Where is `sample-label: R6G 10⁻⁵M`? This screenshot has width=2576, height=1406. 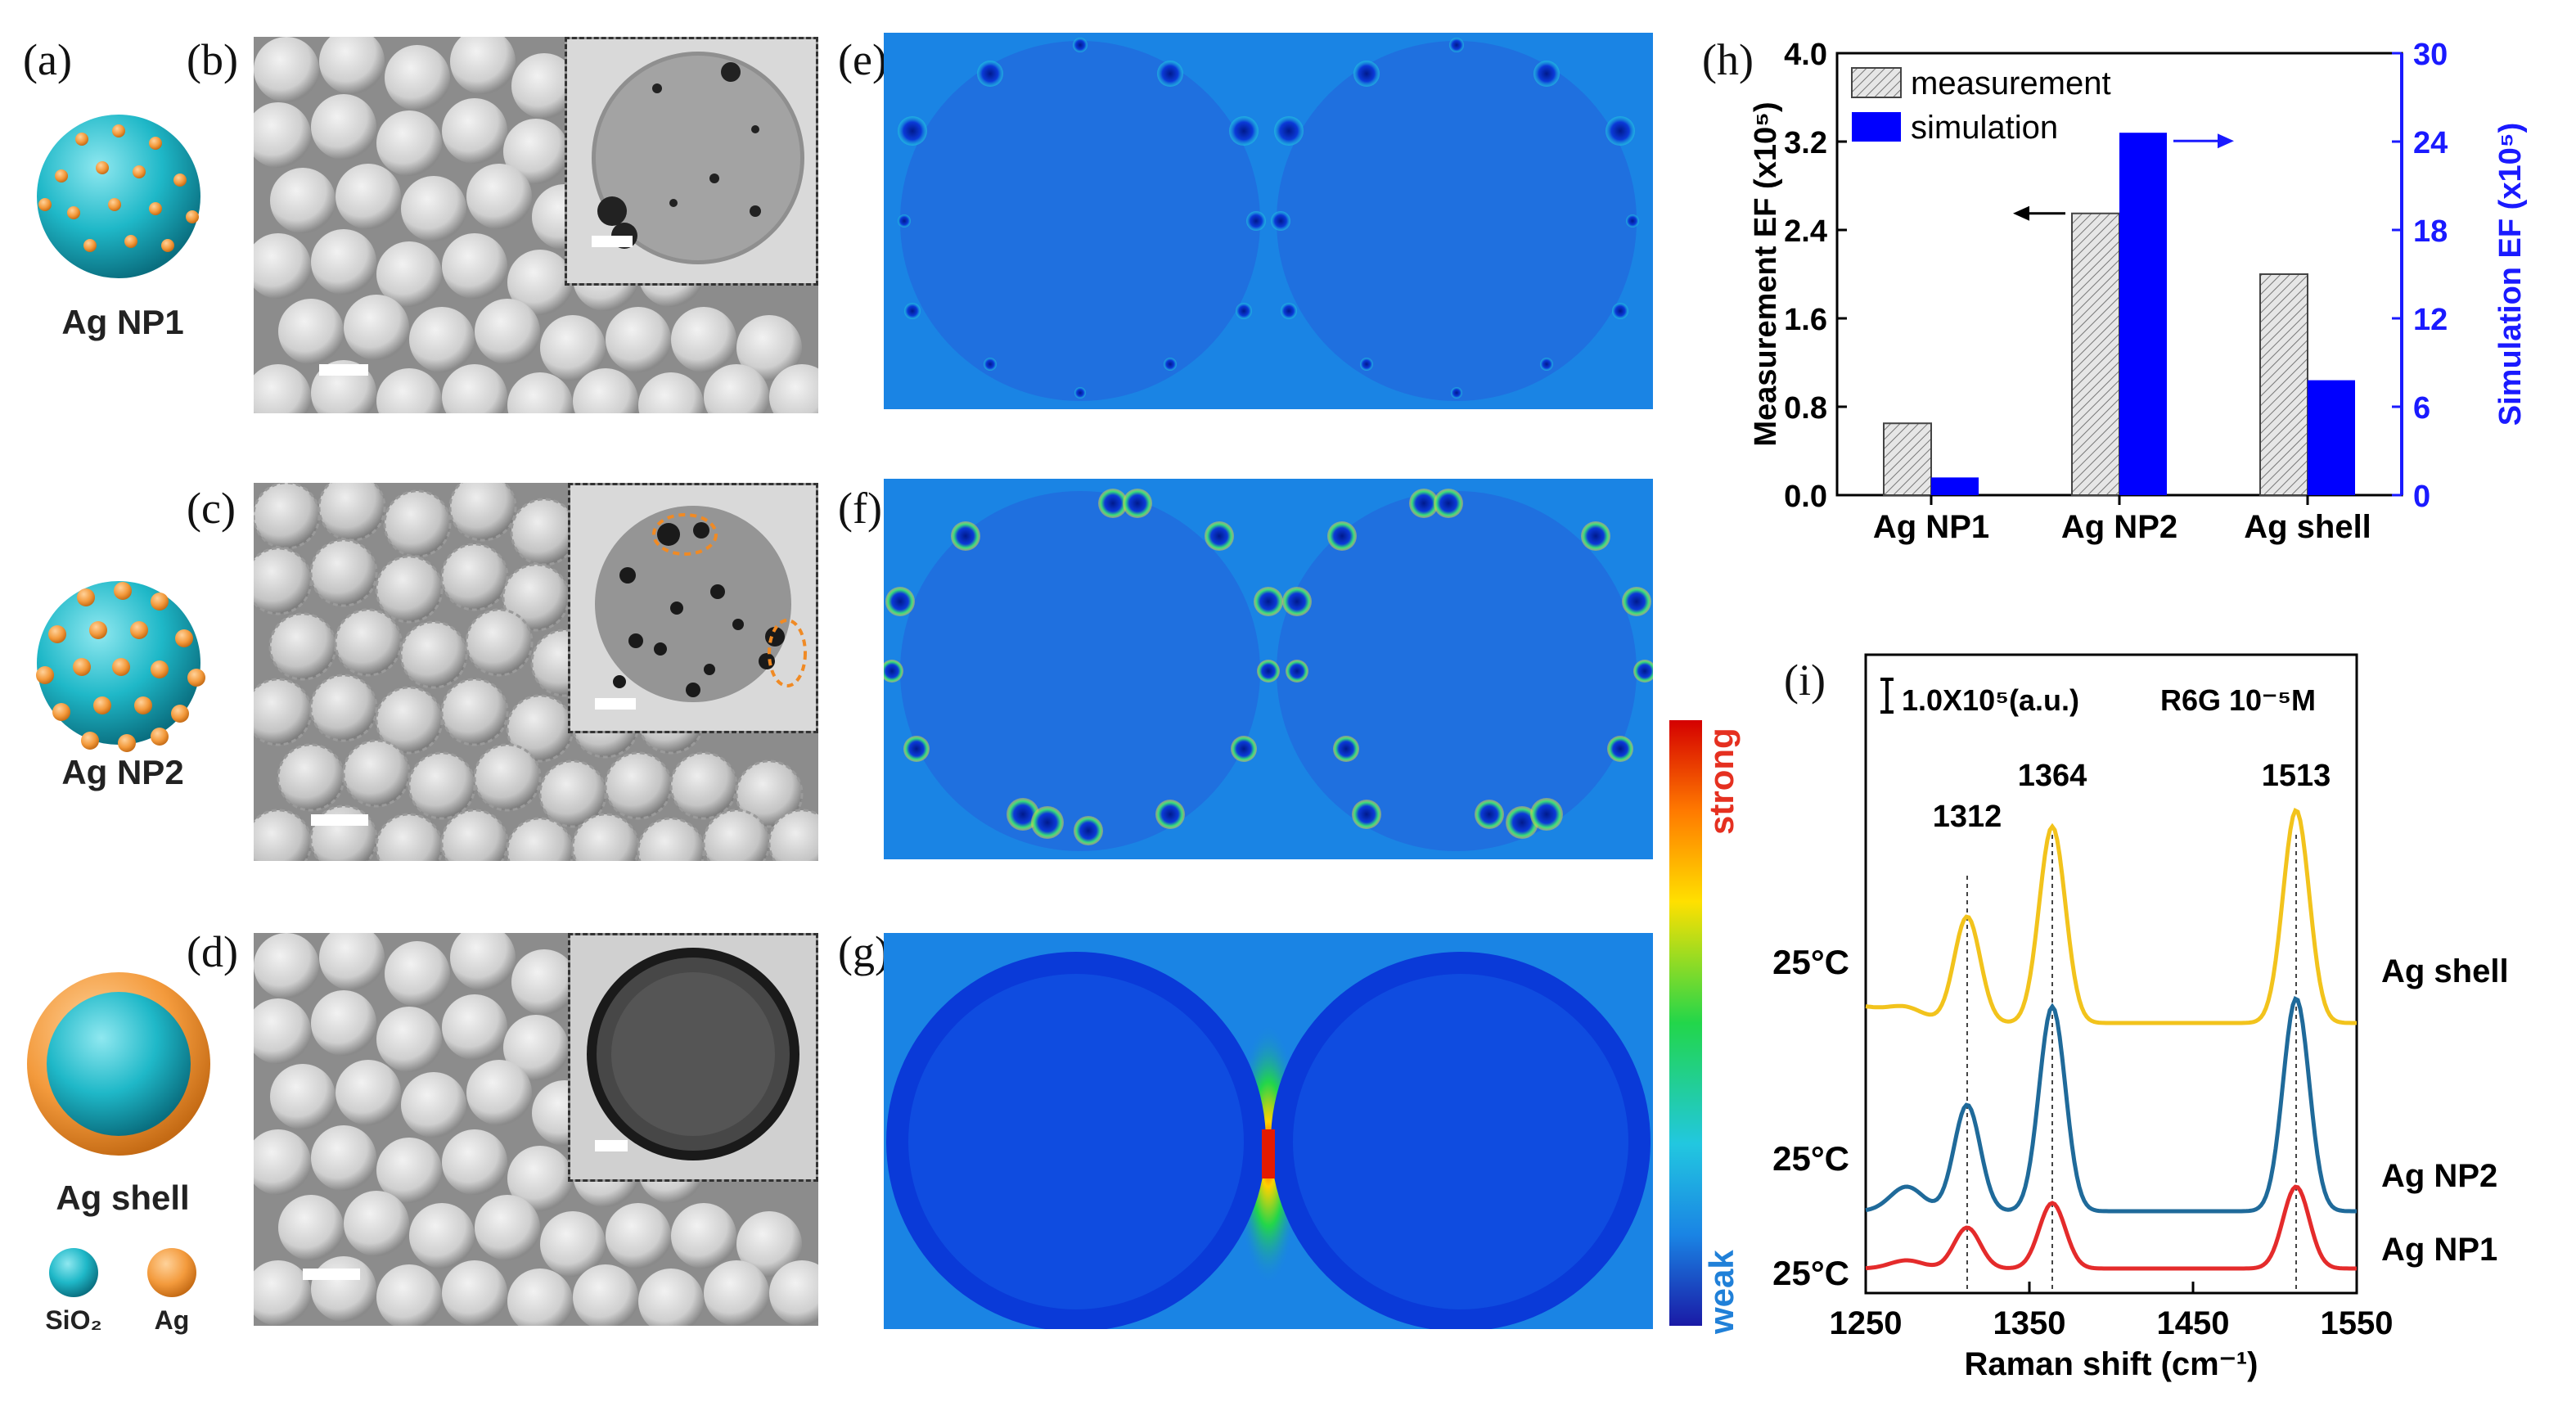 sample-label: R6G 10⁻⁵M is located at coordinates (2238, 700).